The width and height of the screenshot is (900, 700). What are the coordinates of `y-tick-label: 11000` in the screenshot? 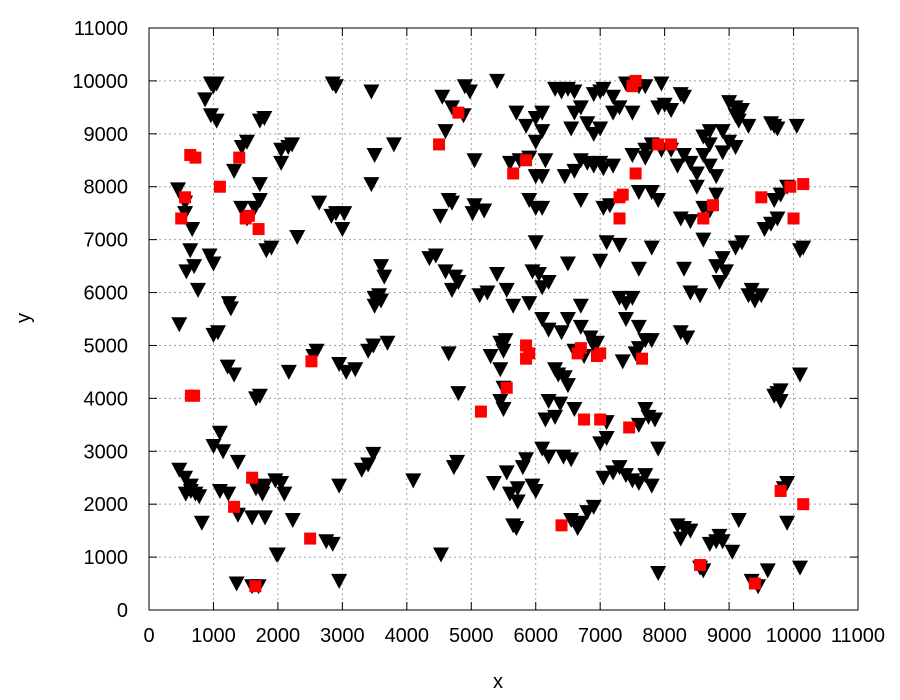 It's located at (101, 29).